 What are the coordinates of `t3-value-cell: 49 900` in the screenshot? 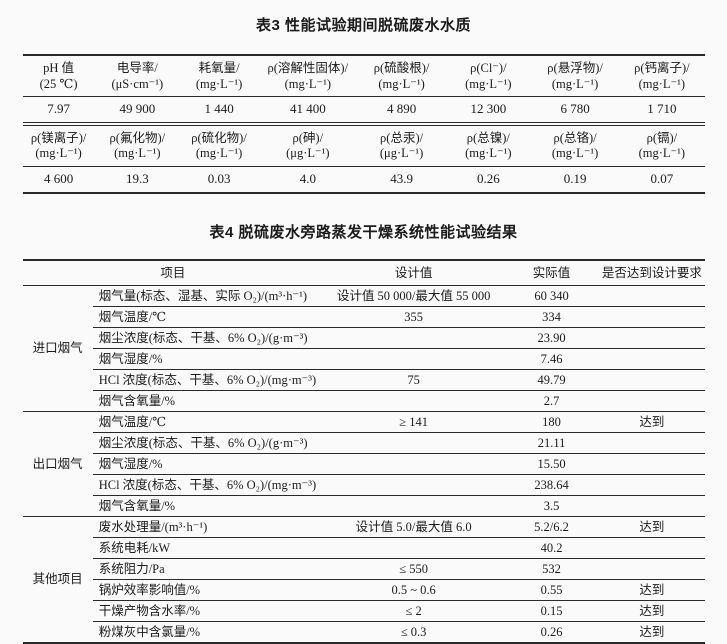 It's located at (137, 111).